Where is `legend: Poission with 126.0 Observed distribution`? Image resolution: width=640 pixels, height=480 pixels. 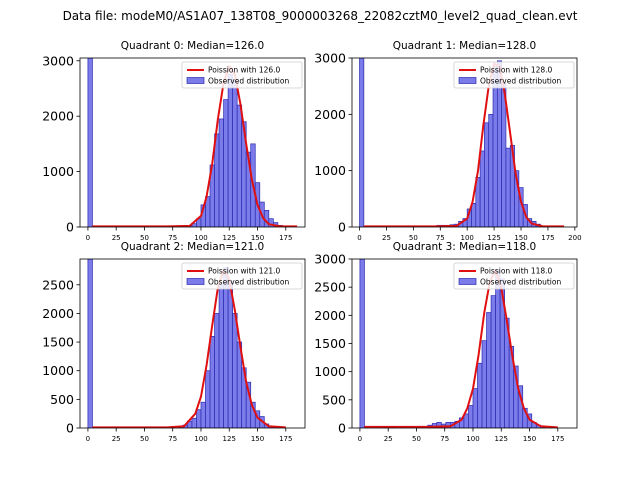 legend: Poission with 126.0 Observed distribution is located at coordinates (242, 75).